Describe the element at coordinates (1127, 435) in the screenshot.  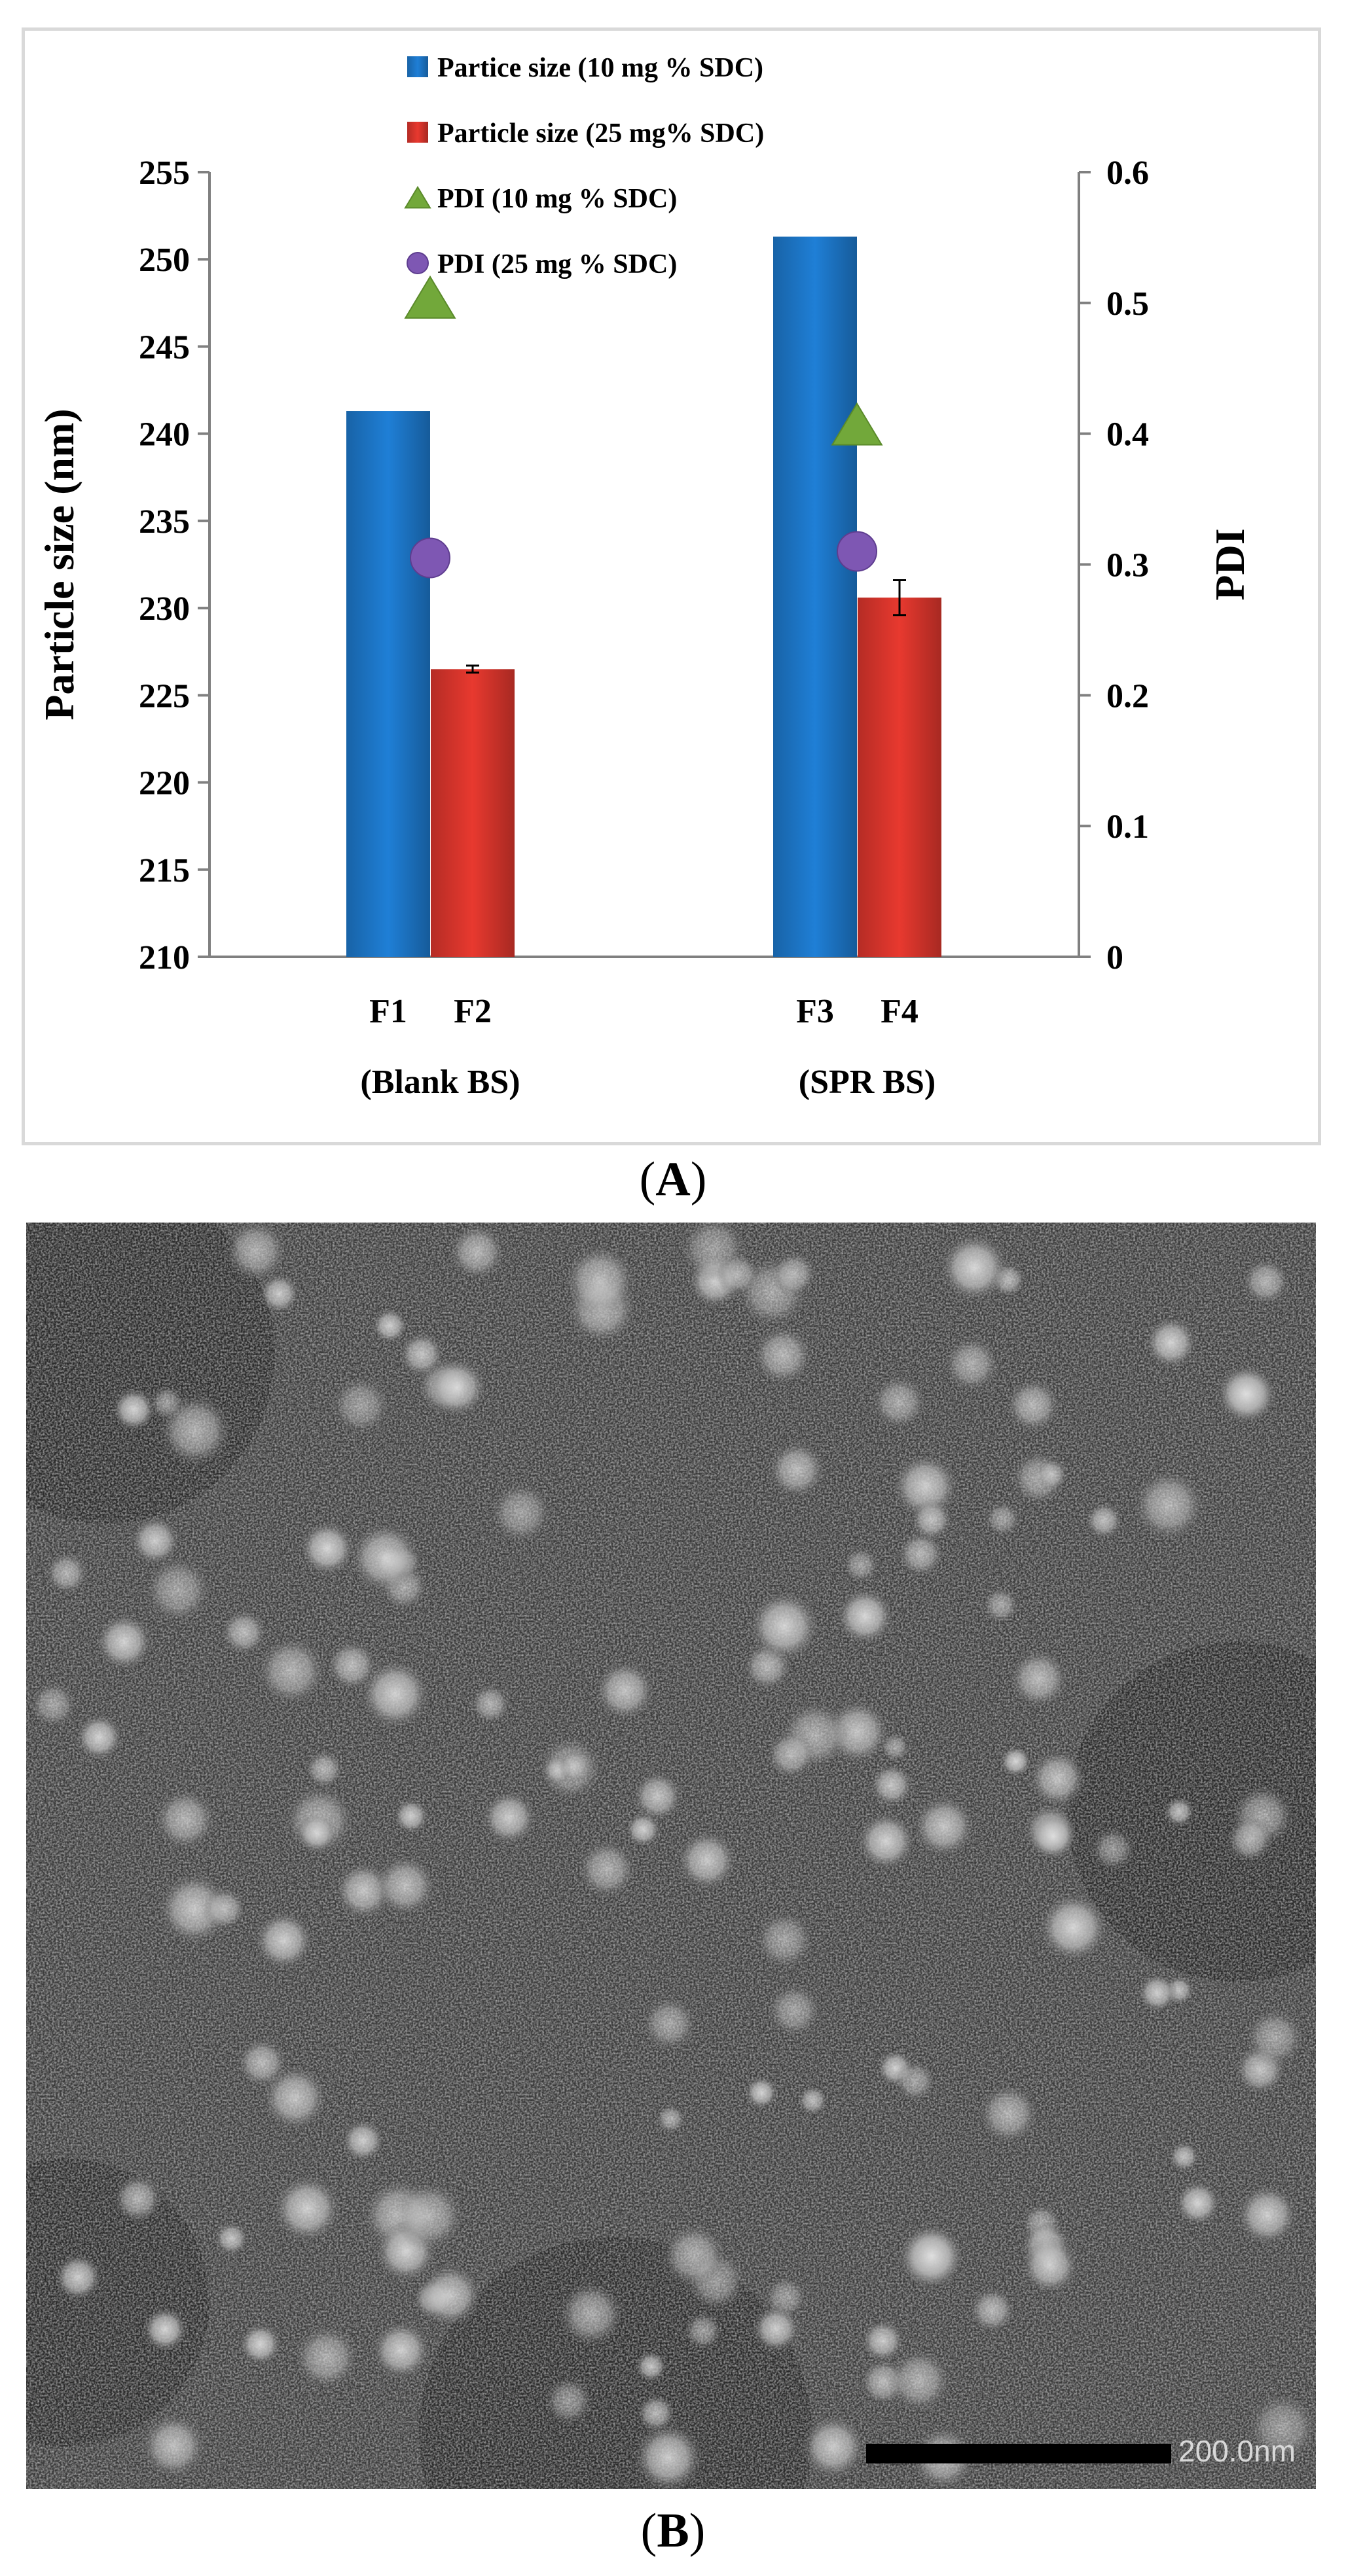
I see `right-y-tick-label: 0.4` at that location.